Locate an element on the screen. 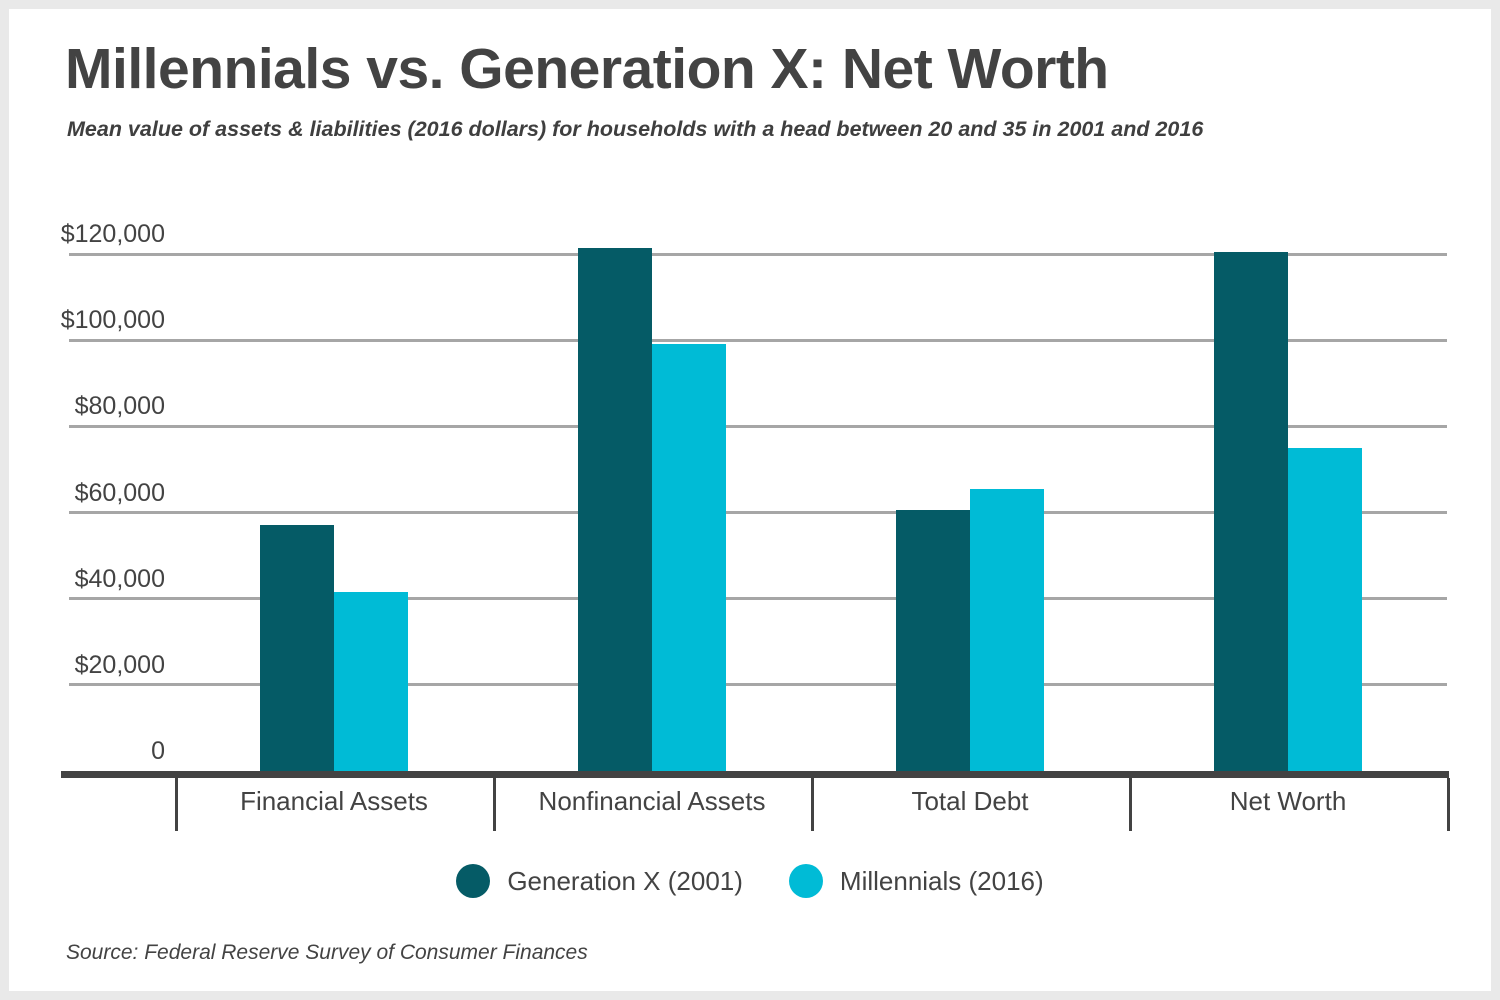 The image size is (1500, 1000). bar-total-debt-genx is located at coordinates (933, 640).